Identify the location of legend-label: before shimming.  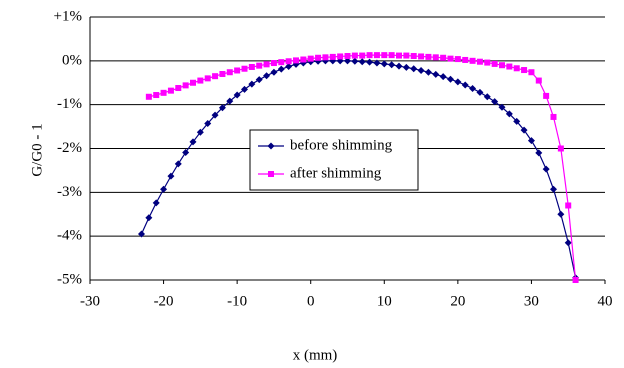
(341, 145).